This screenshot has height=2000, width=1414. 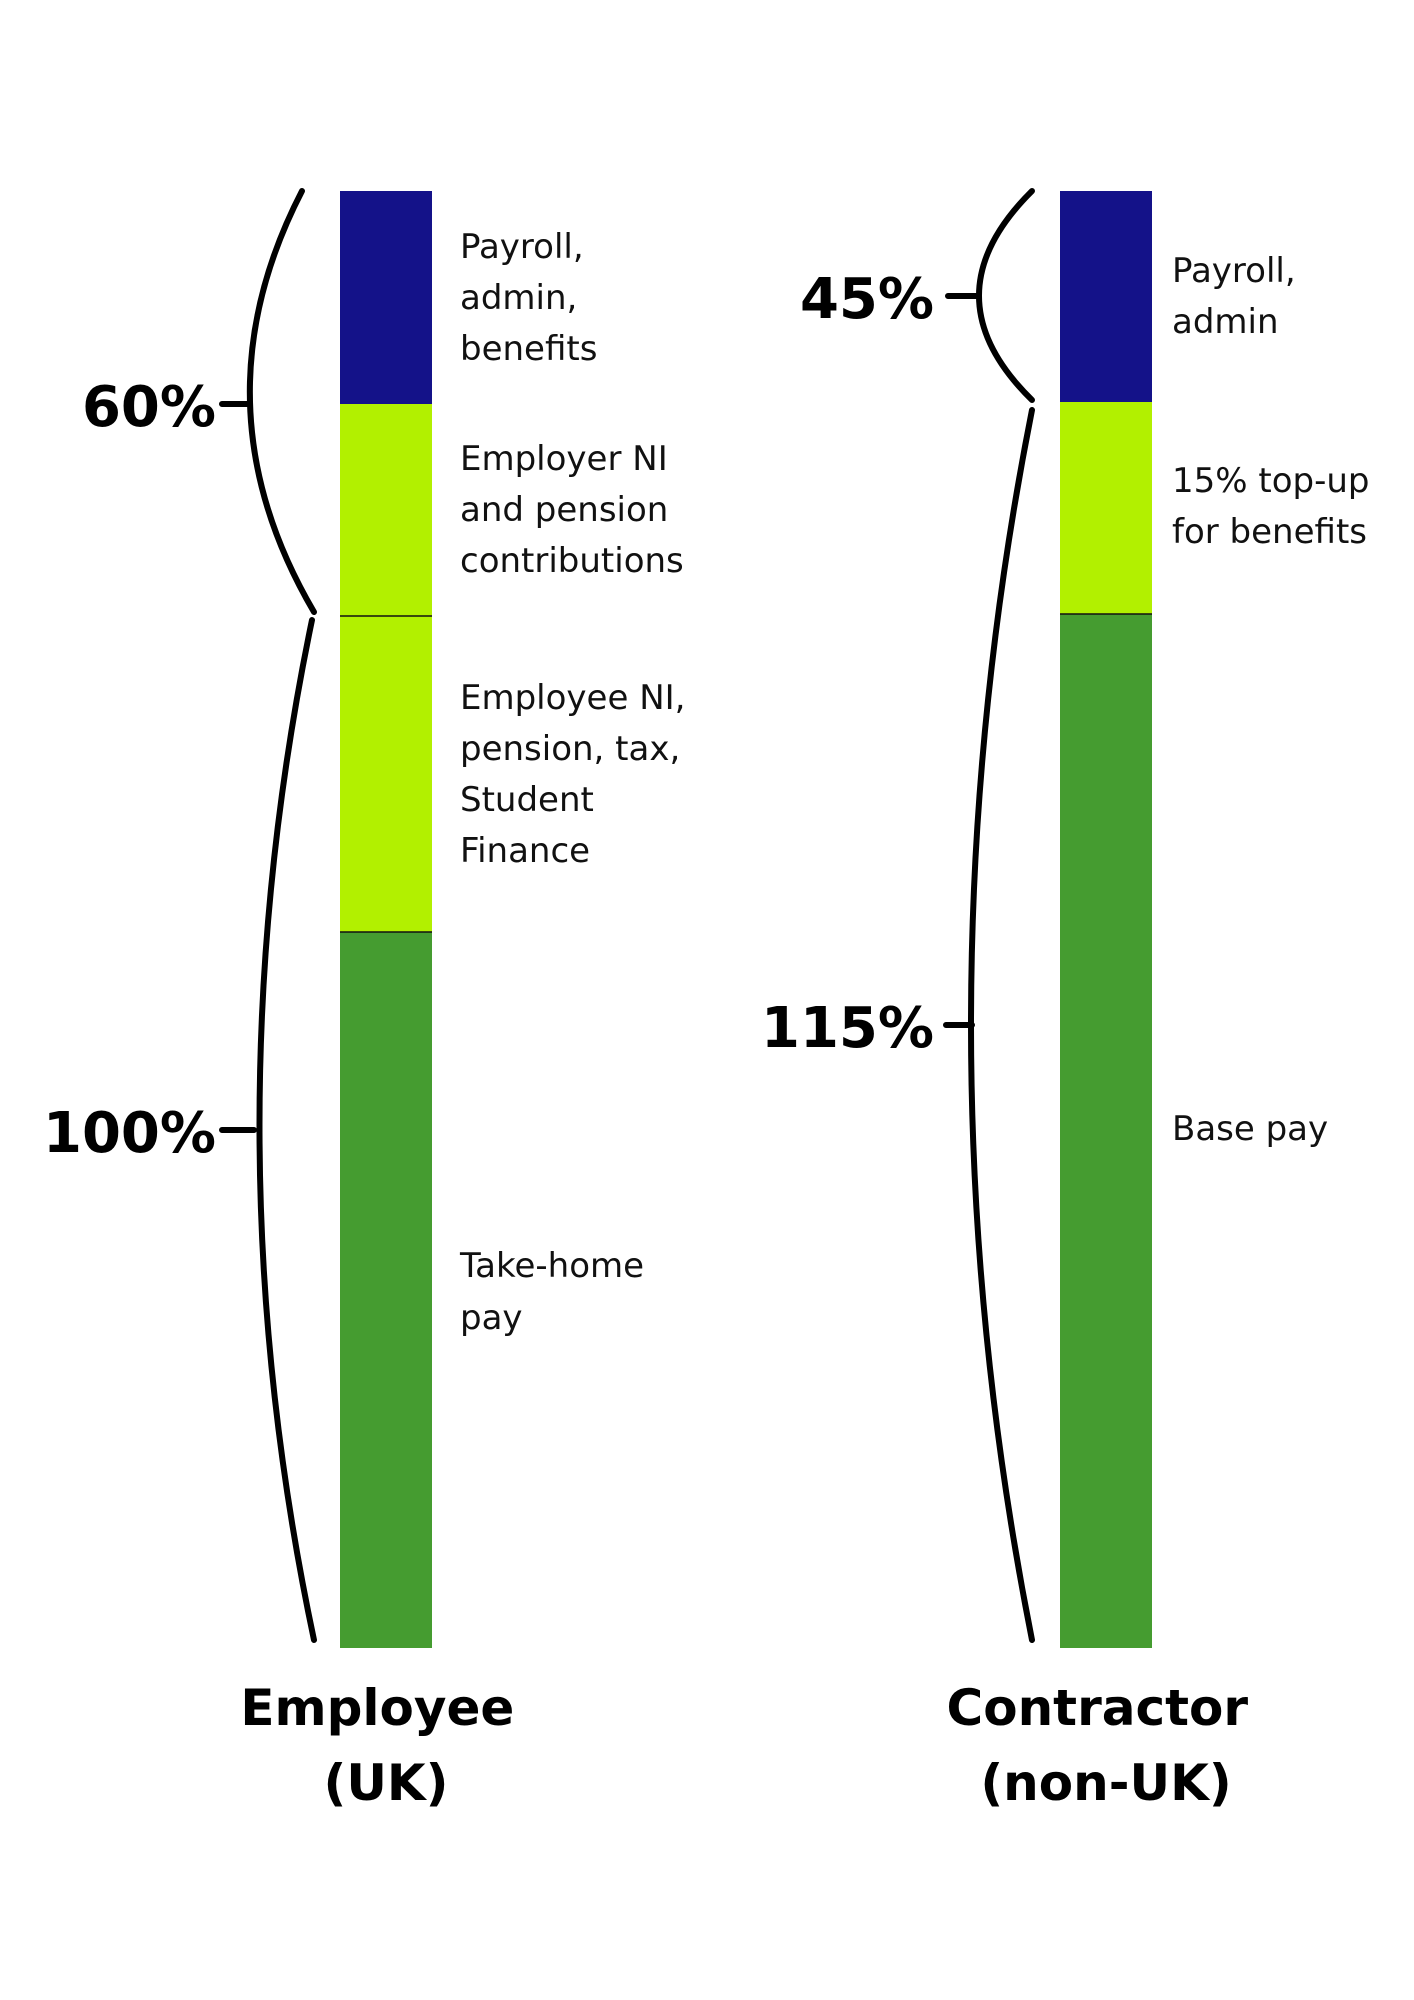 What do you see at coordinates (1250, 1129) in the screenshot?
I see `contractor-label-base-pay: Base pay` at bounding box center [1250, 1129].